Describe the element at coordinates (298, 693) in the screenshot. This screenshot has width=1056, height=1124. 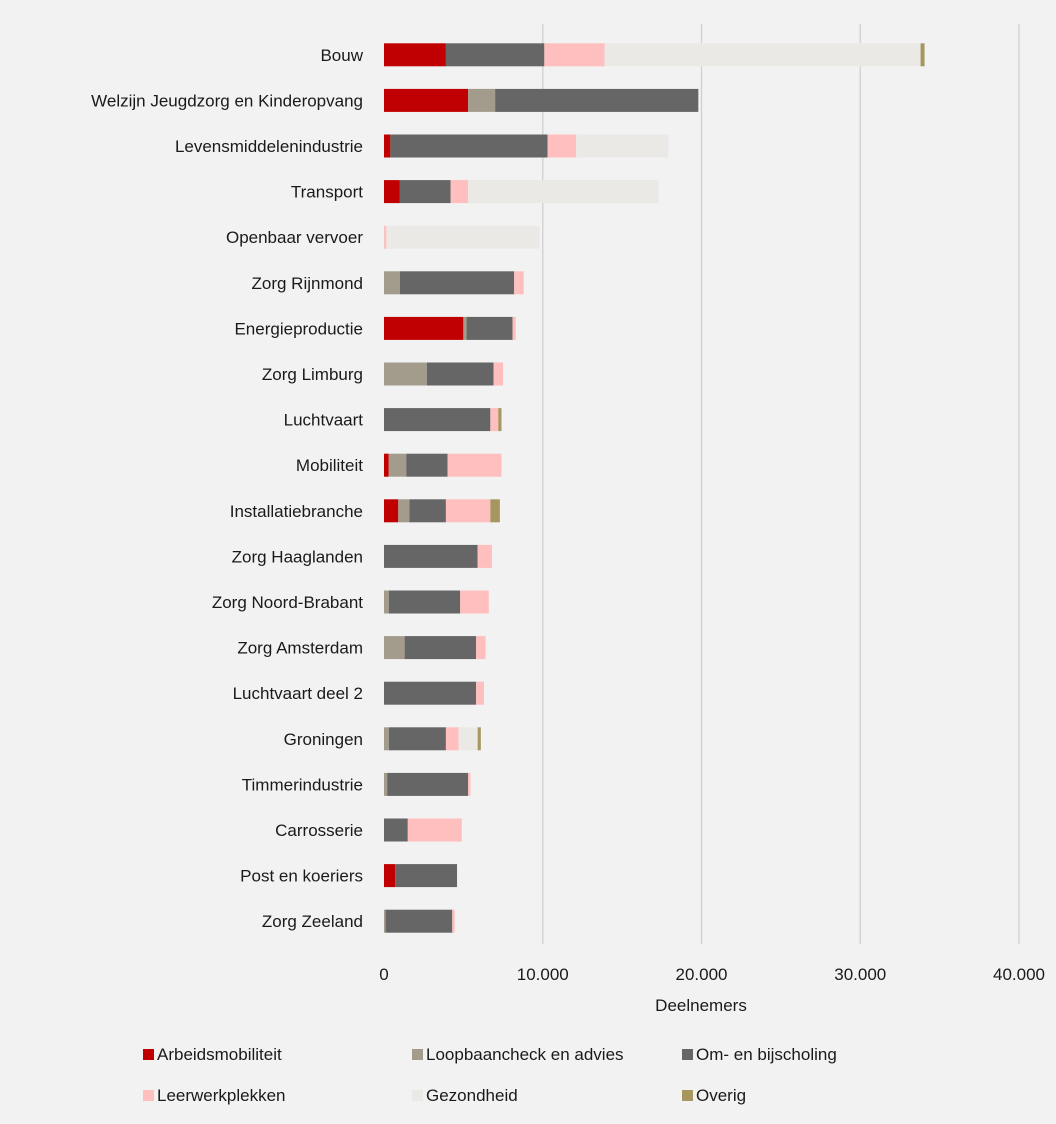
I see `category-label-luchtvaart-deel-2: Luchtvaart deel 2` at that location.